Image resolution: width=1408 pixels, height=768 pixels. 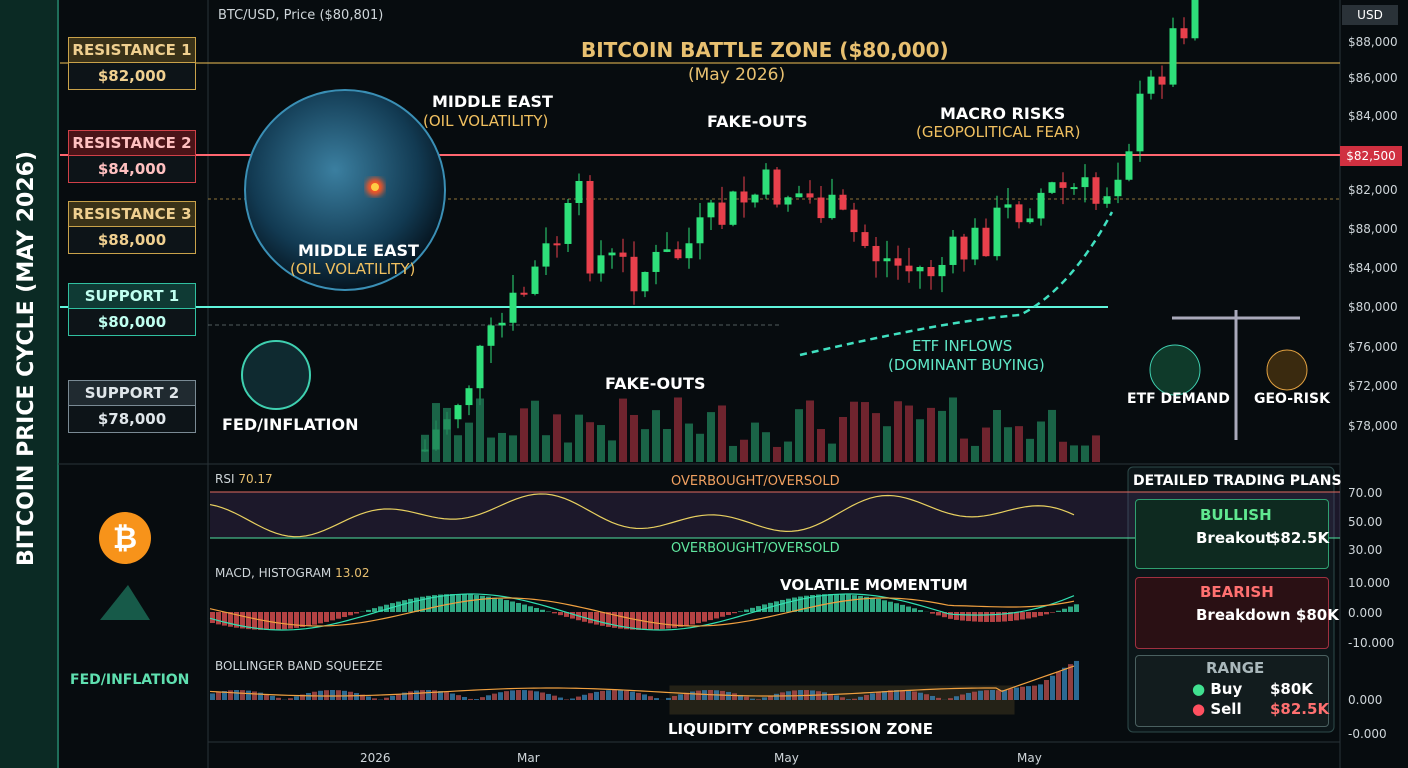 What do you see at coordinates (492, 101) in the screenshot?
I see `annotation: MIDDLE EAST` at bounding box center [492, 101].